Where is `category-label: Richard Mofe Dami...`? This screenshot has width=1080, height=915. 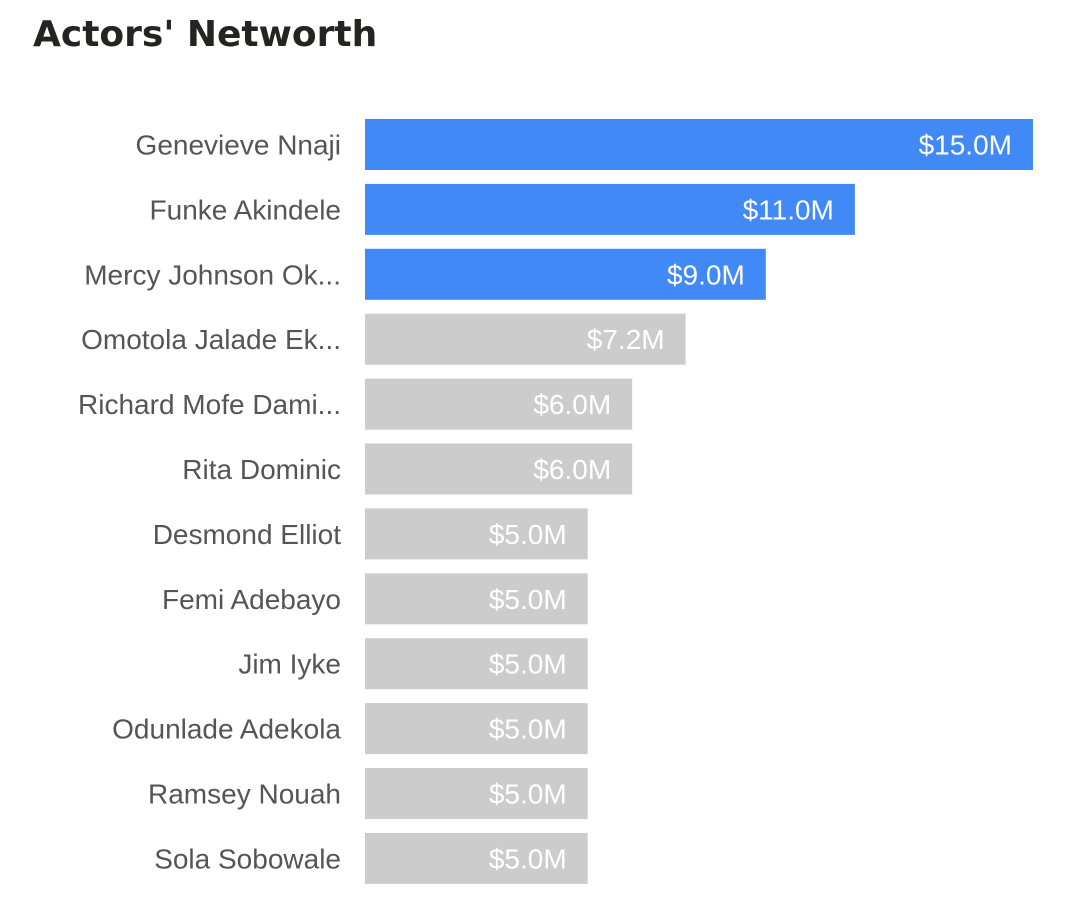
category-label: Richard Mofe Dami... is located at coordinates (209, 404).